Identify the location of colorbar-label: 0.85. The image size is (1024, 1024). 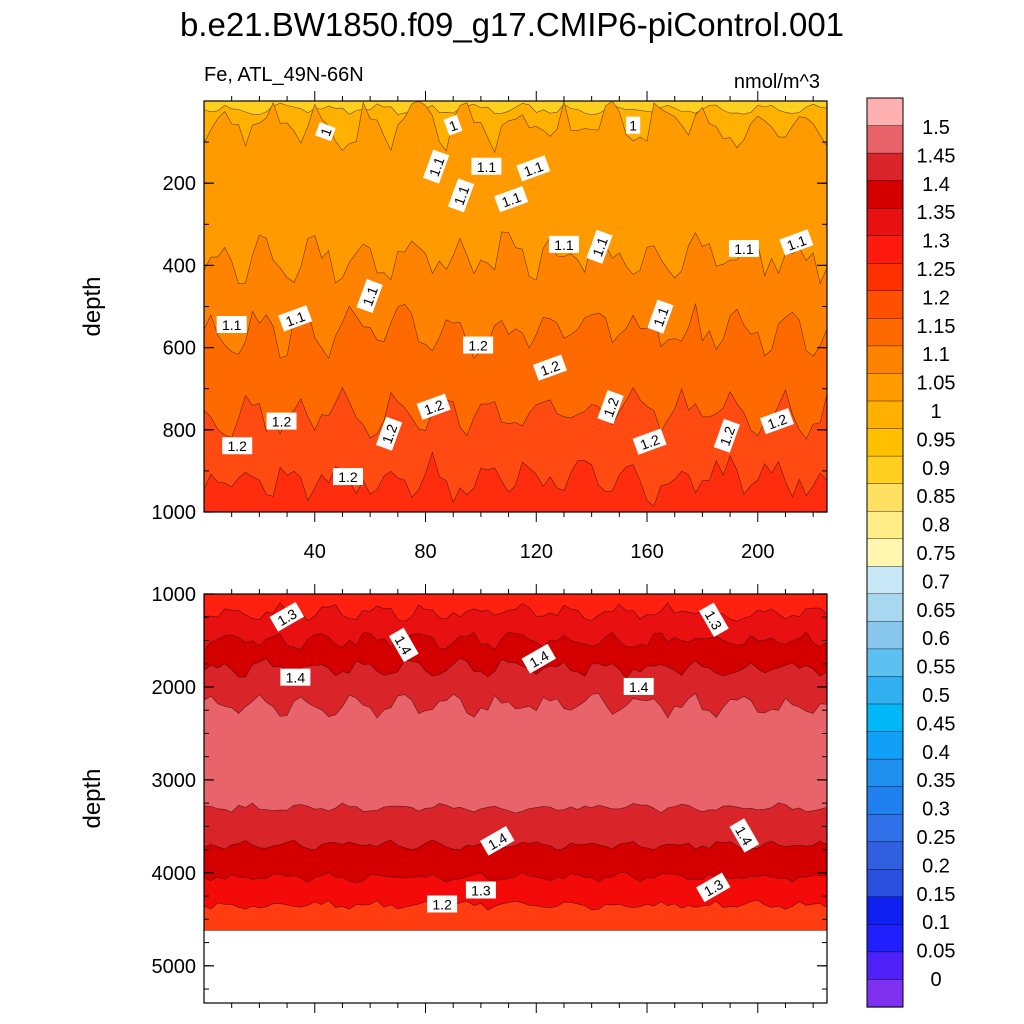
(936, 497).